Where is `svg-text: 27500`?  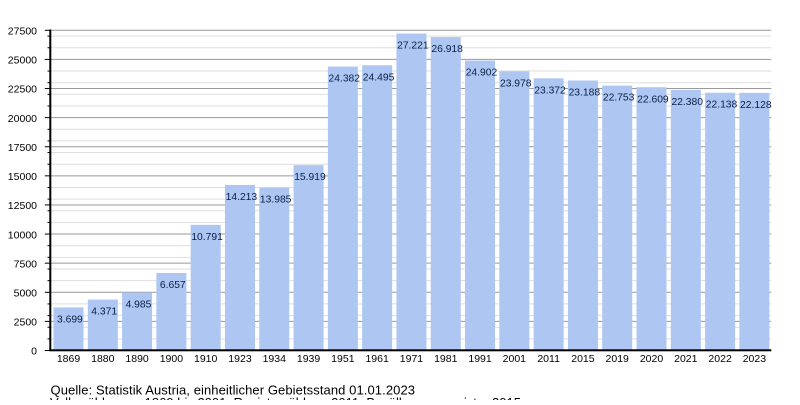 svg-text: 27500 is located at coordinates (22, 32).